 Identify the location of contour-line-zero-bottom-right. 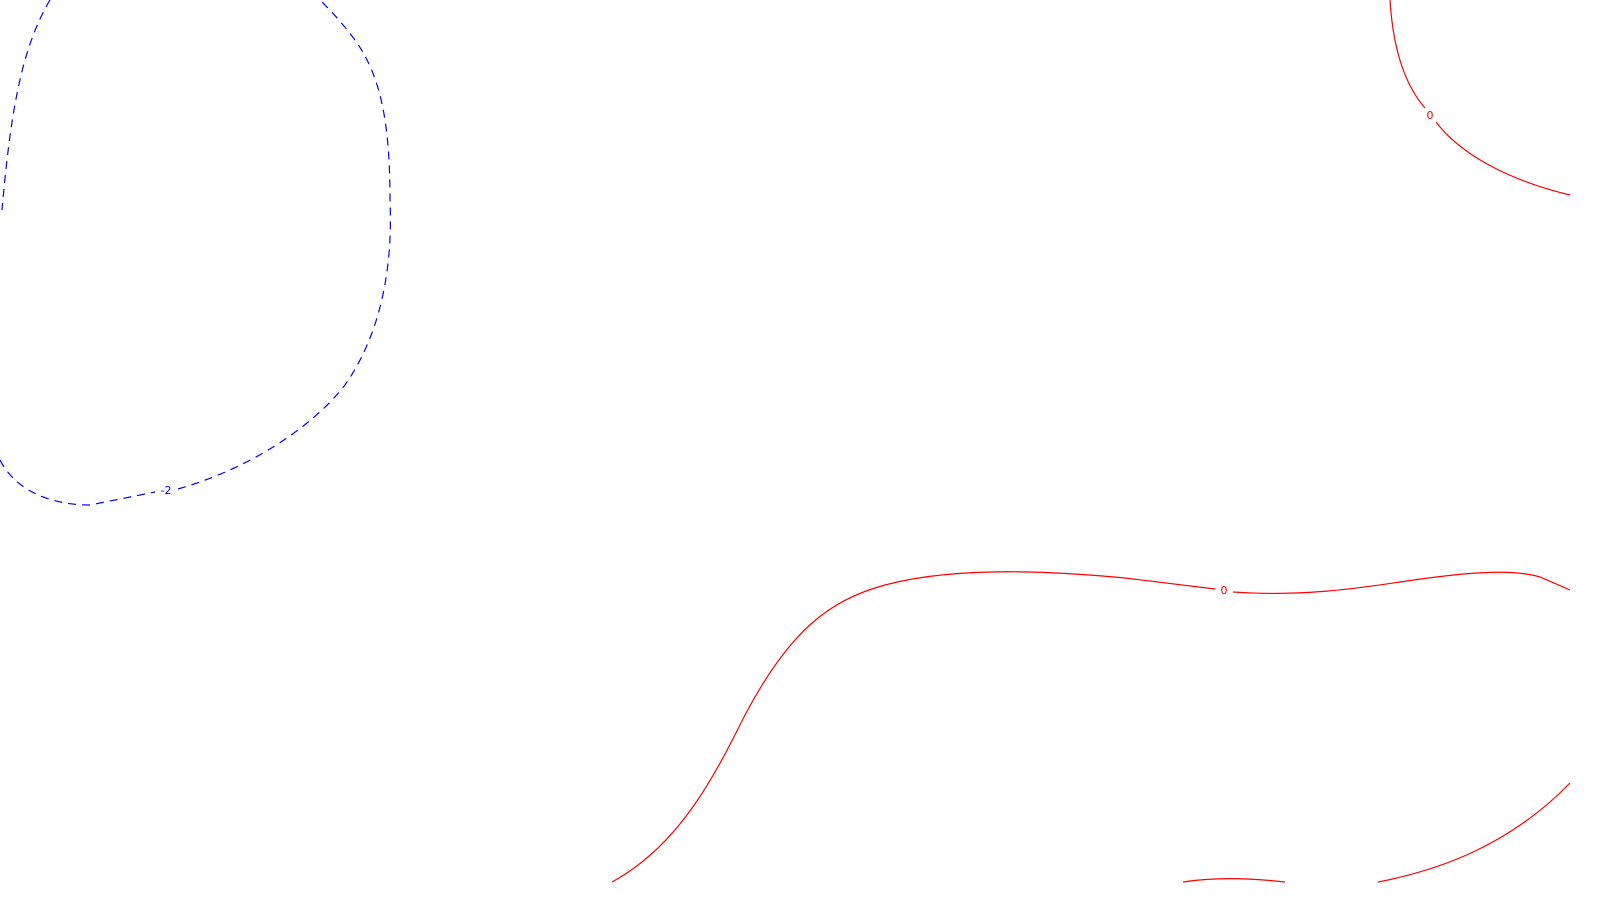
(1376, 832).